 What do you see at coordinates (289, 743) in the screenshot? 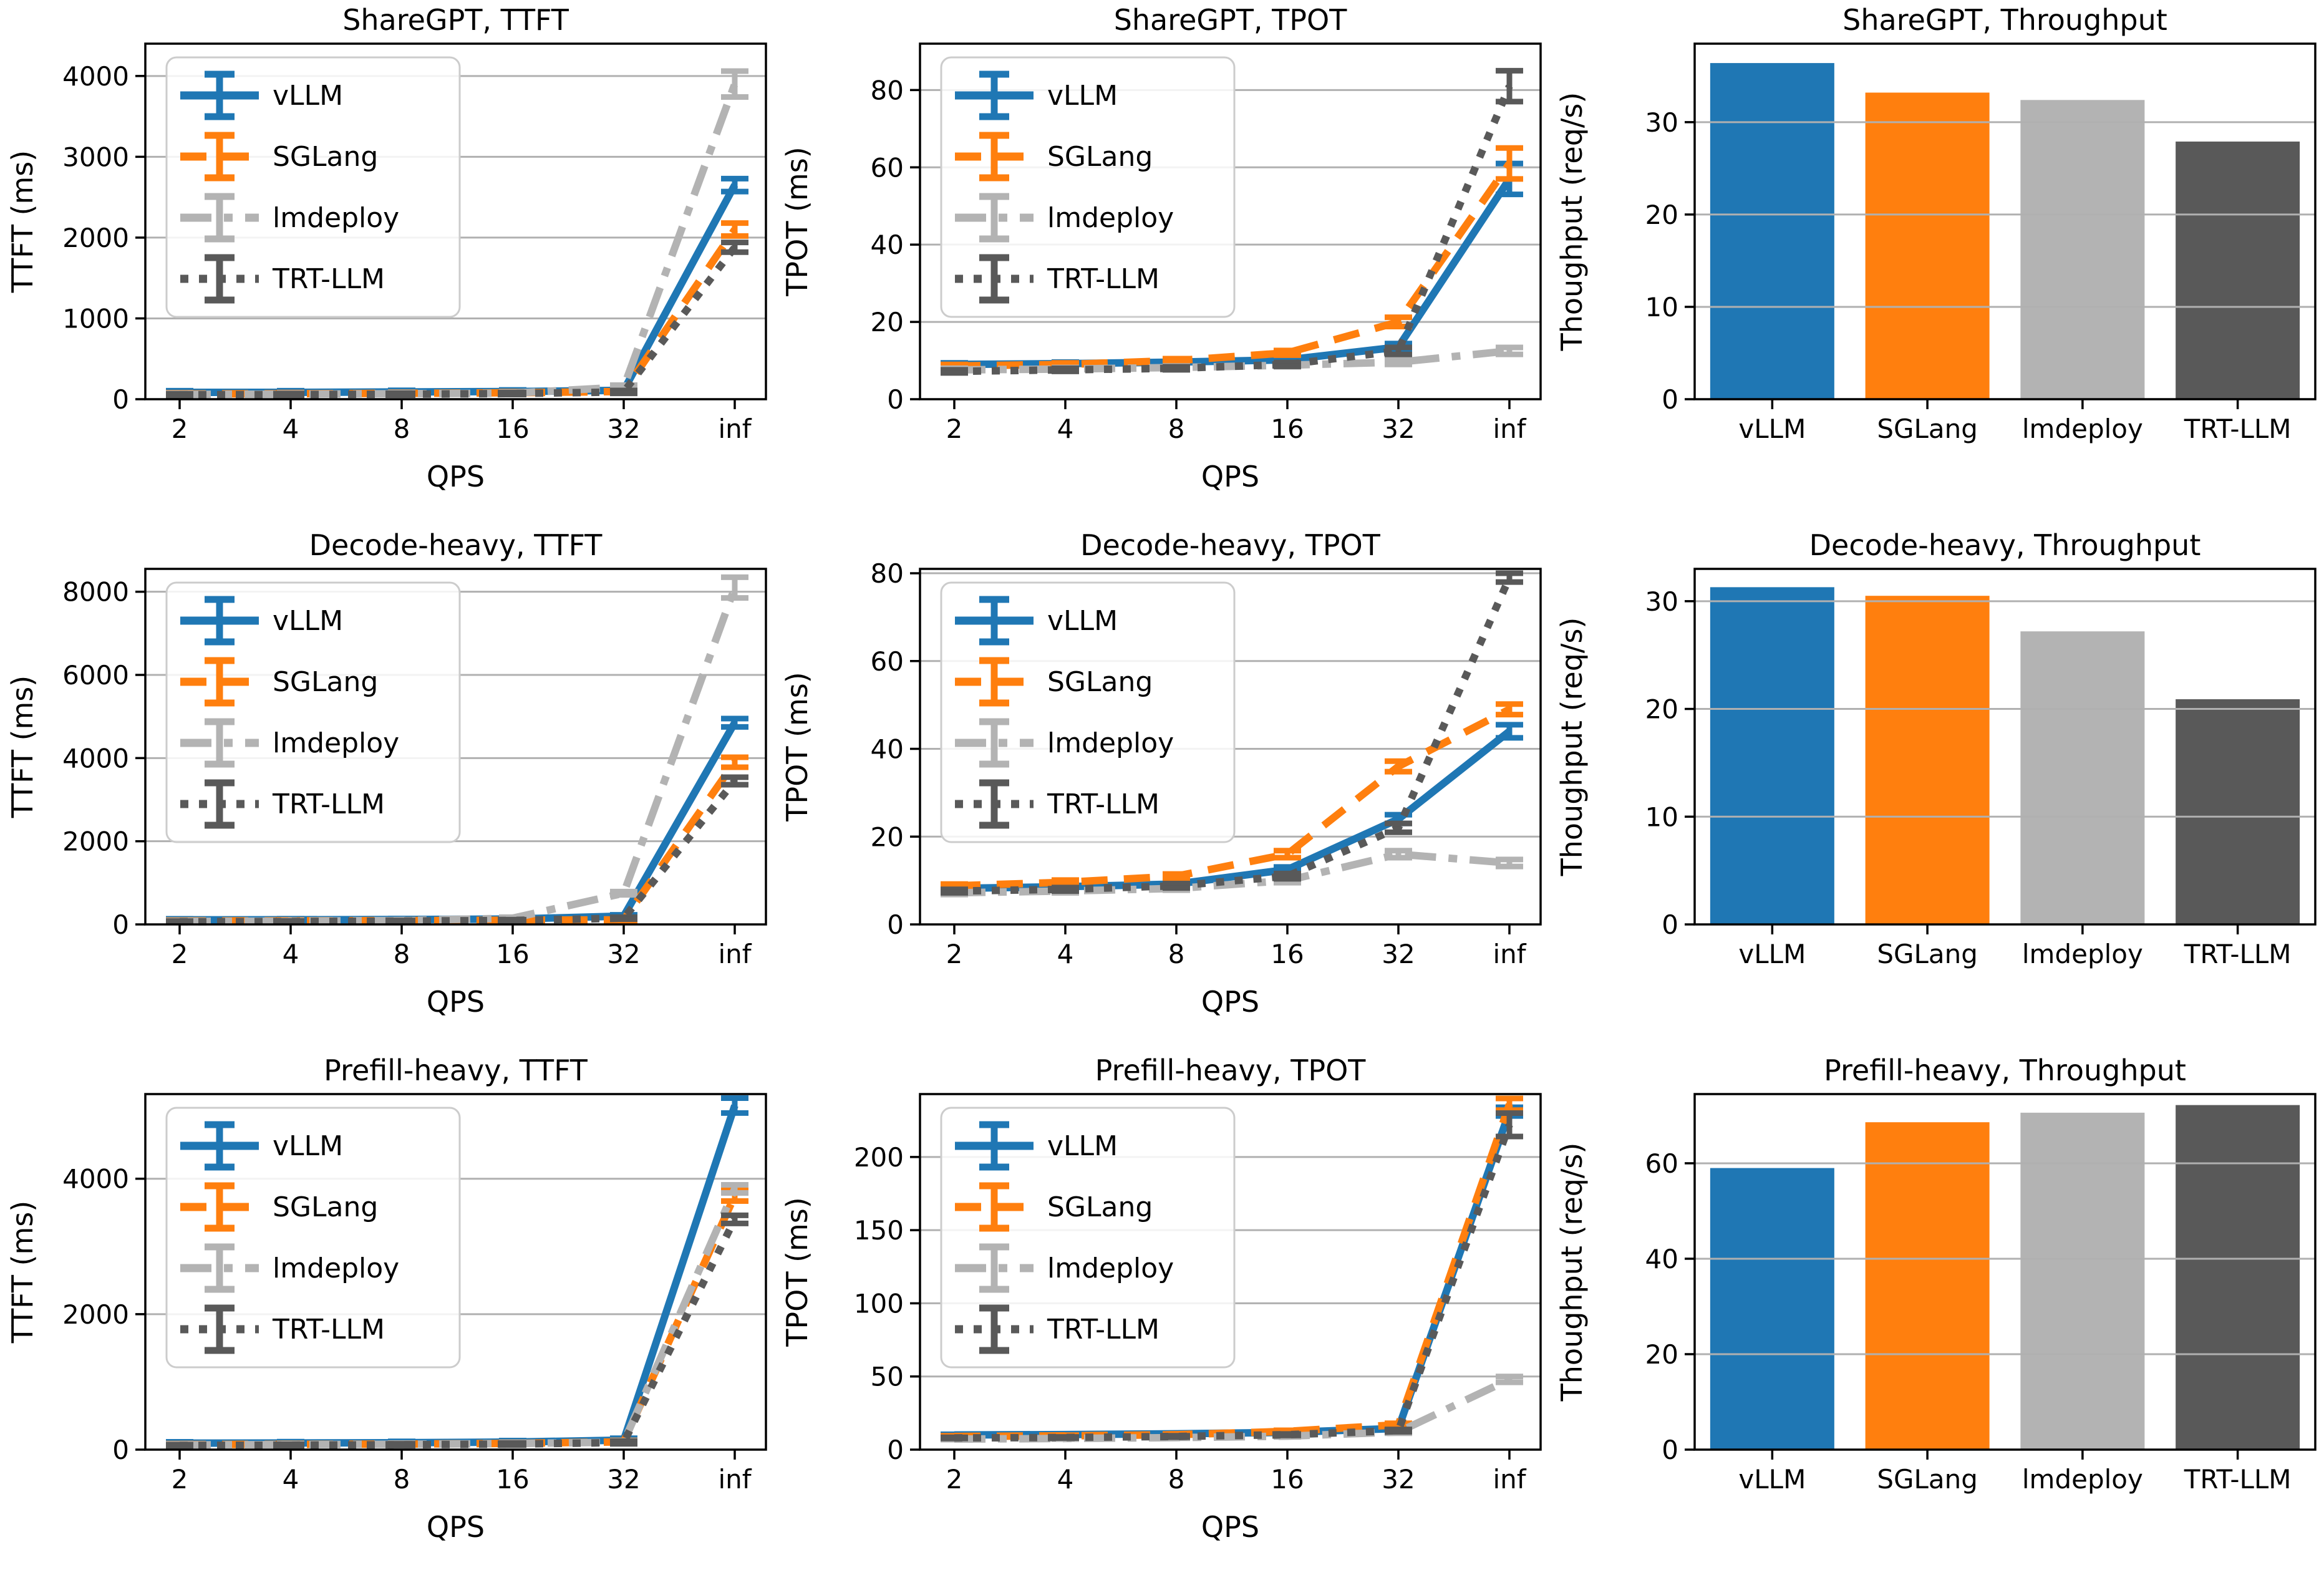
I see `legend-item-lmdeploy: lmdeploy` at bounding box center [289, 743].